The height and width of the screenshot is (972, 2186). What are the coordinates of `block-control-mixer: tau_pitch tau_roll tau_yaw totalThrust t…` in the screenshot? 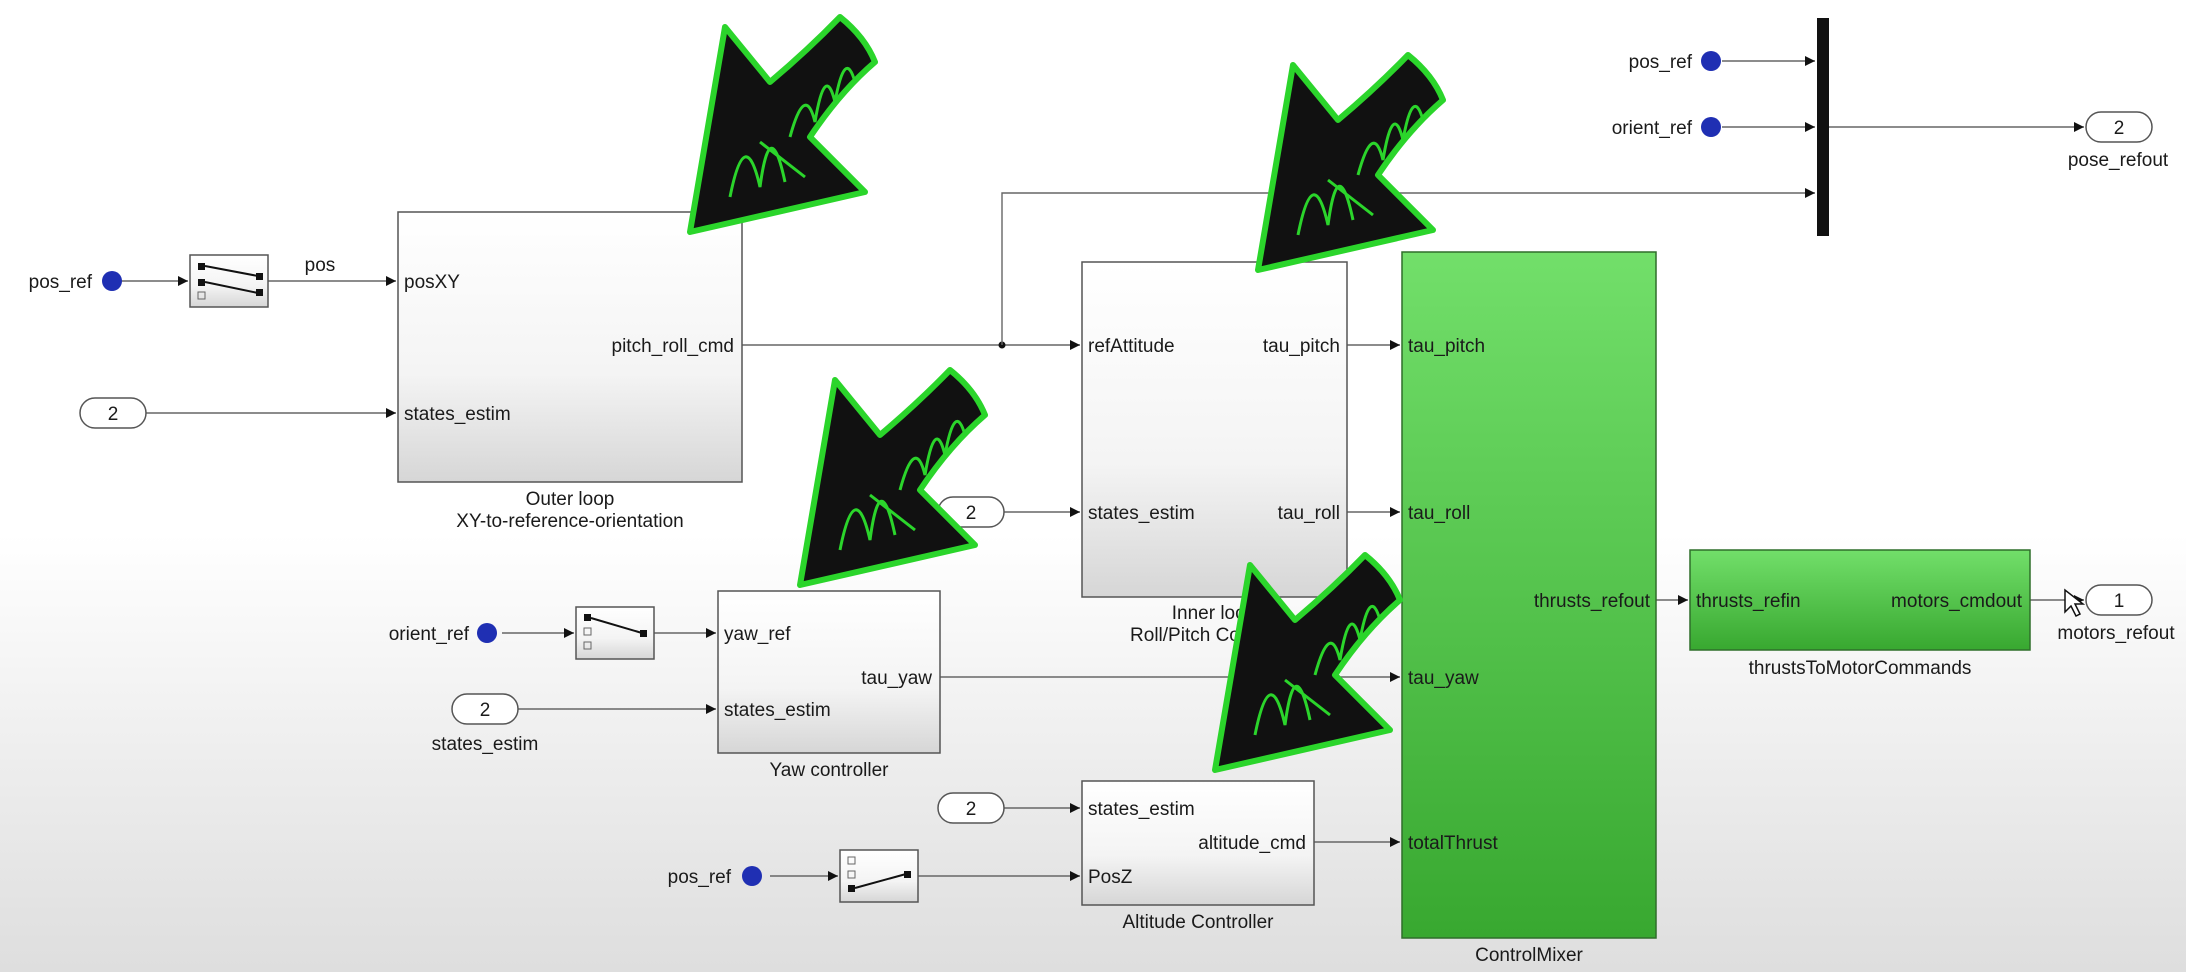 It's located at (1529, 608).